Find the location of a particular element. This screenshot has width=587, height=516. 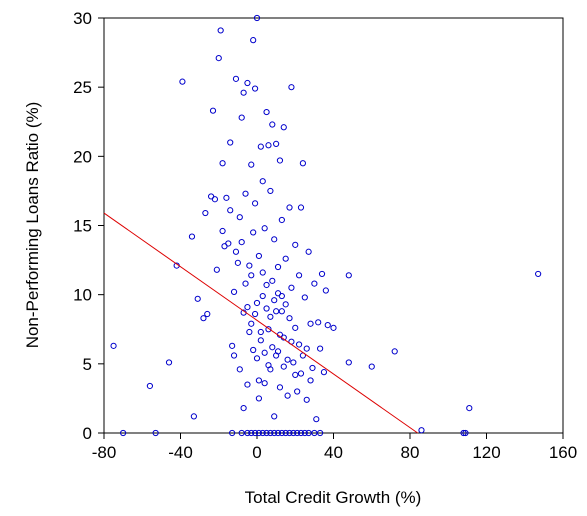

x-axis: -80 -40 0 40 80 120 160 is located at coordinates (334, 447).